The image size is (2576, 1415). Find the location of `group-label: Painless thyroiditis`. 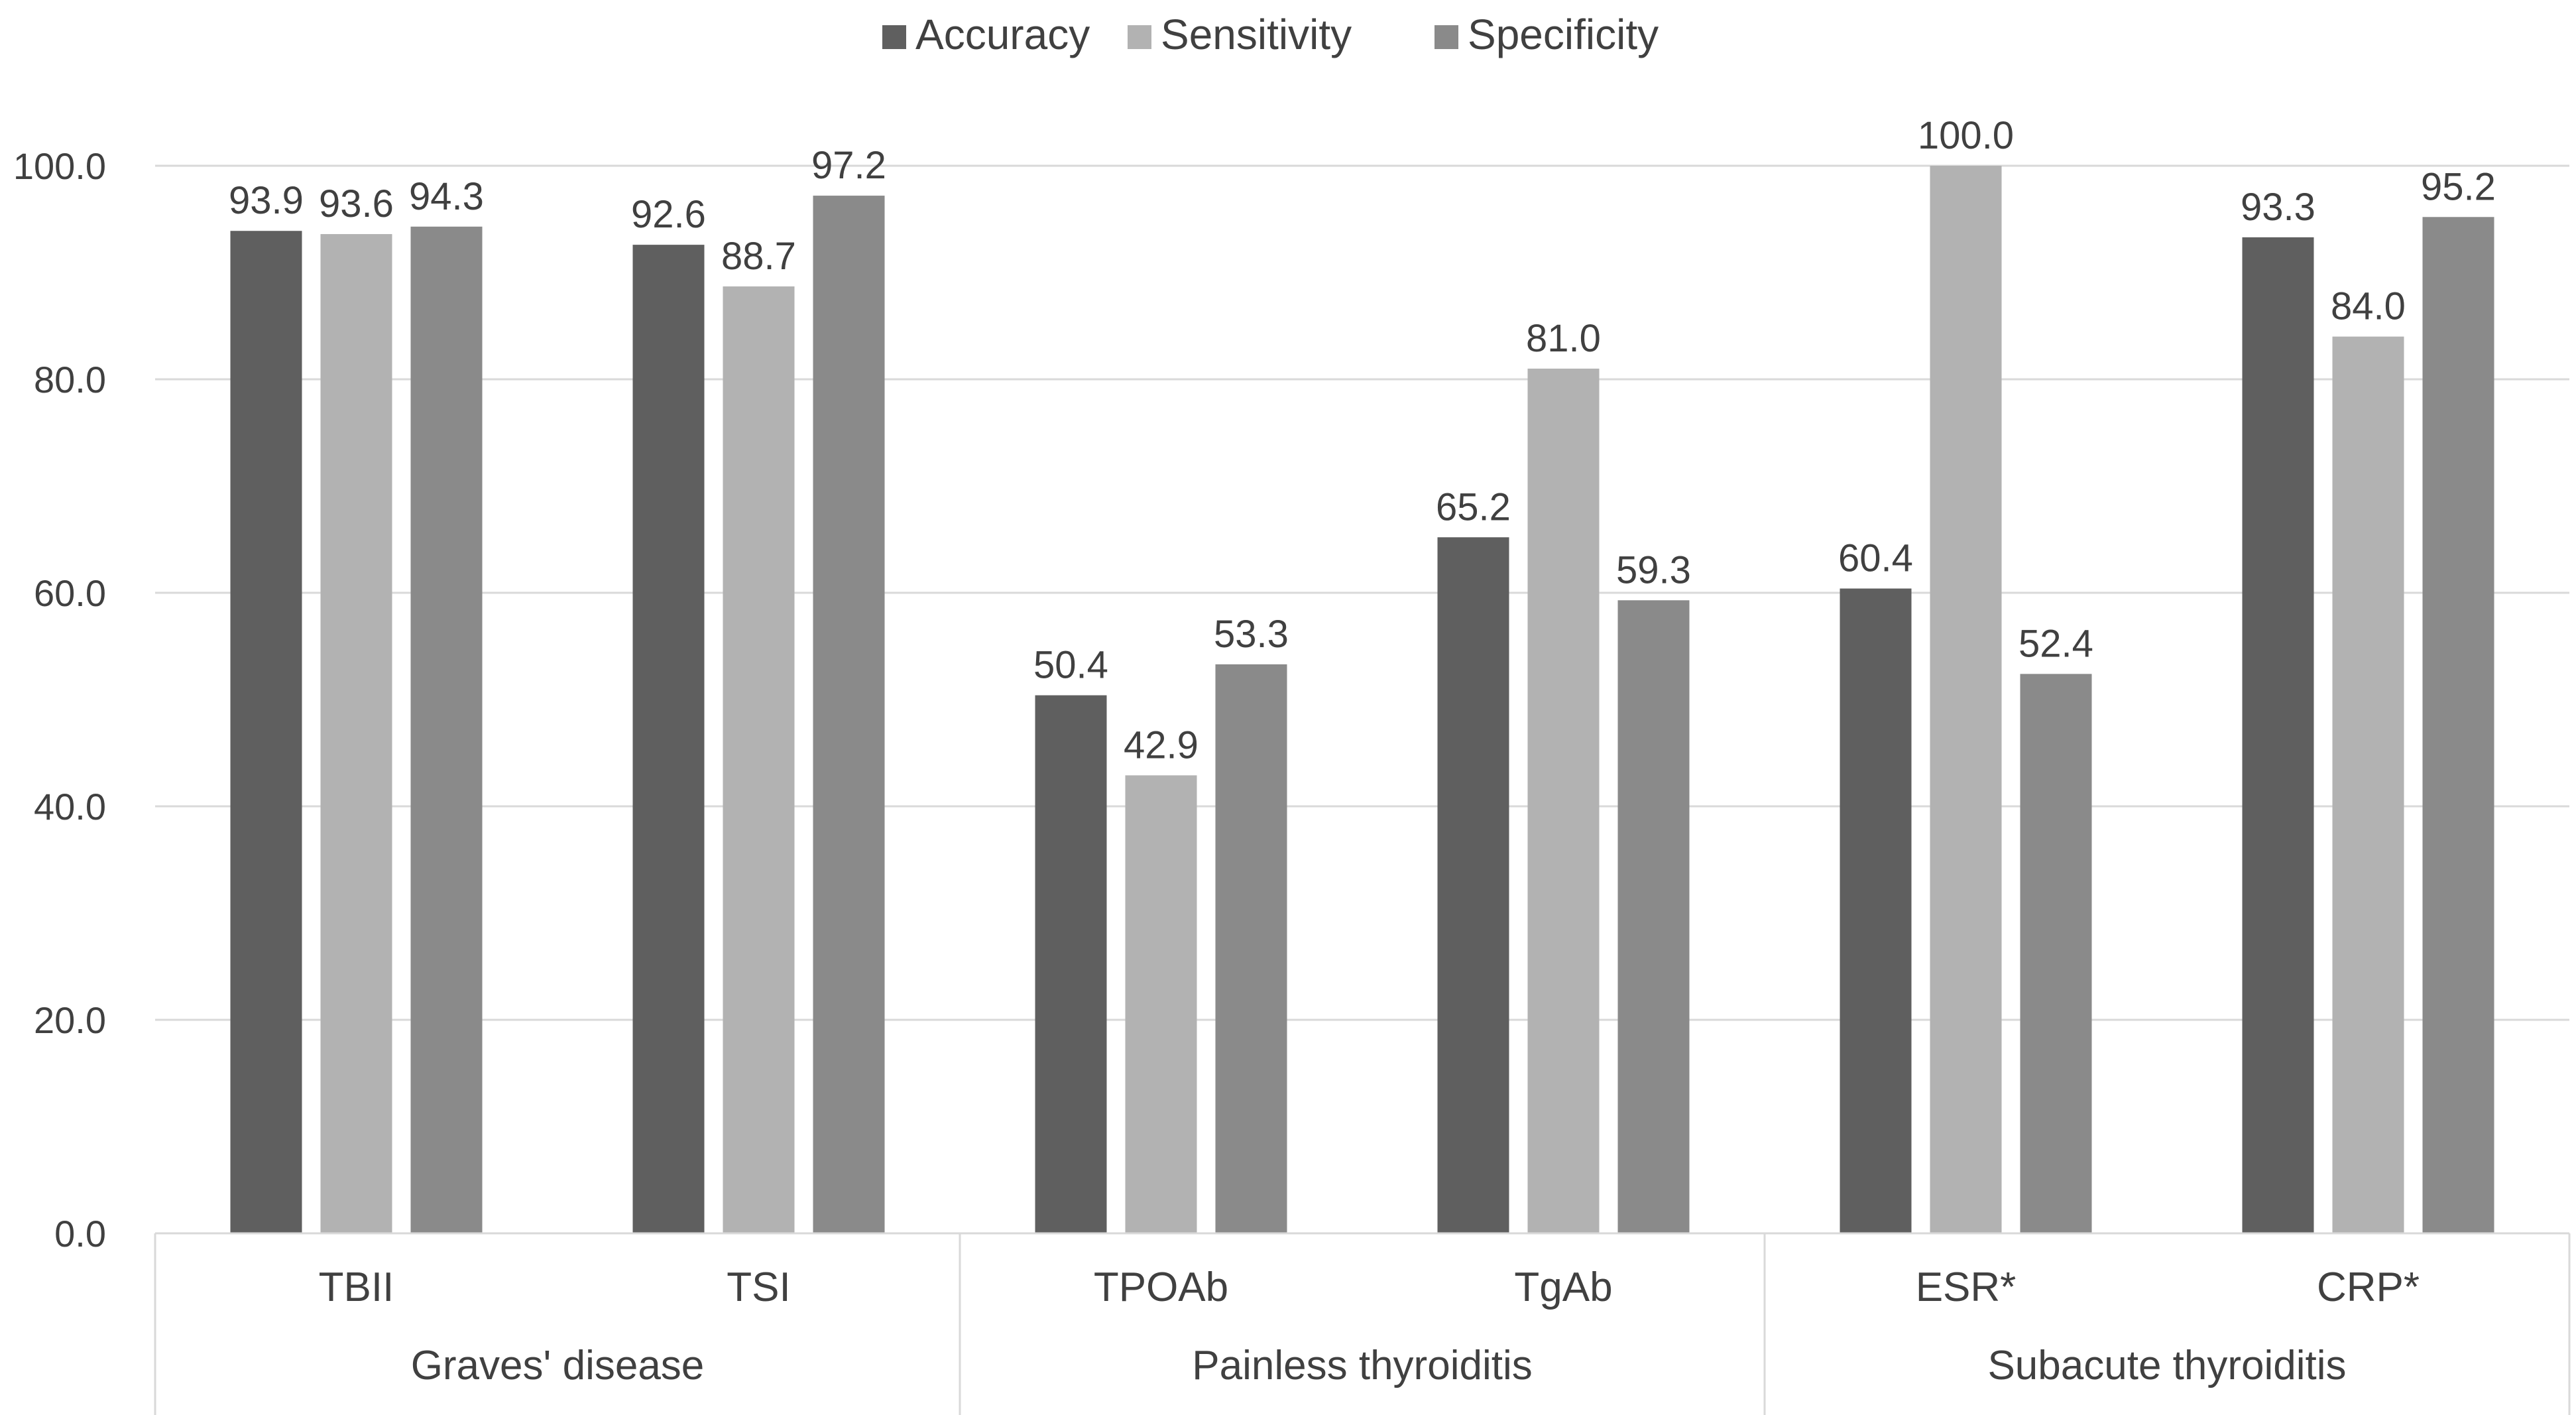

group-label: Painless thyroiditis is located at coordinates (1362, 1365).